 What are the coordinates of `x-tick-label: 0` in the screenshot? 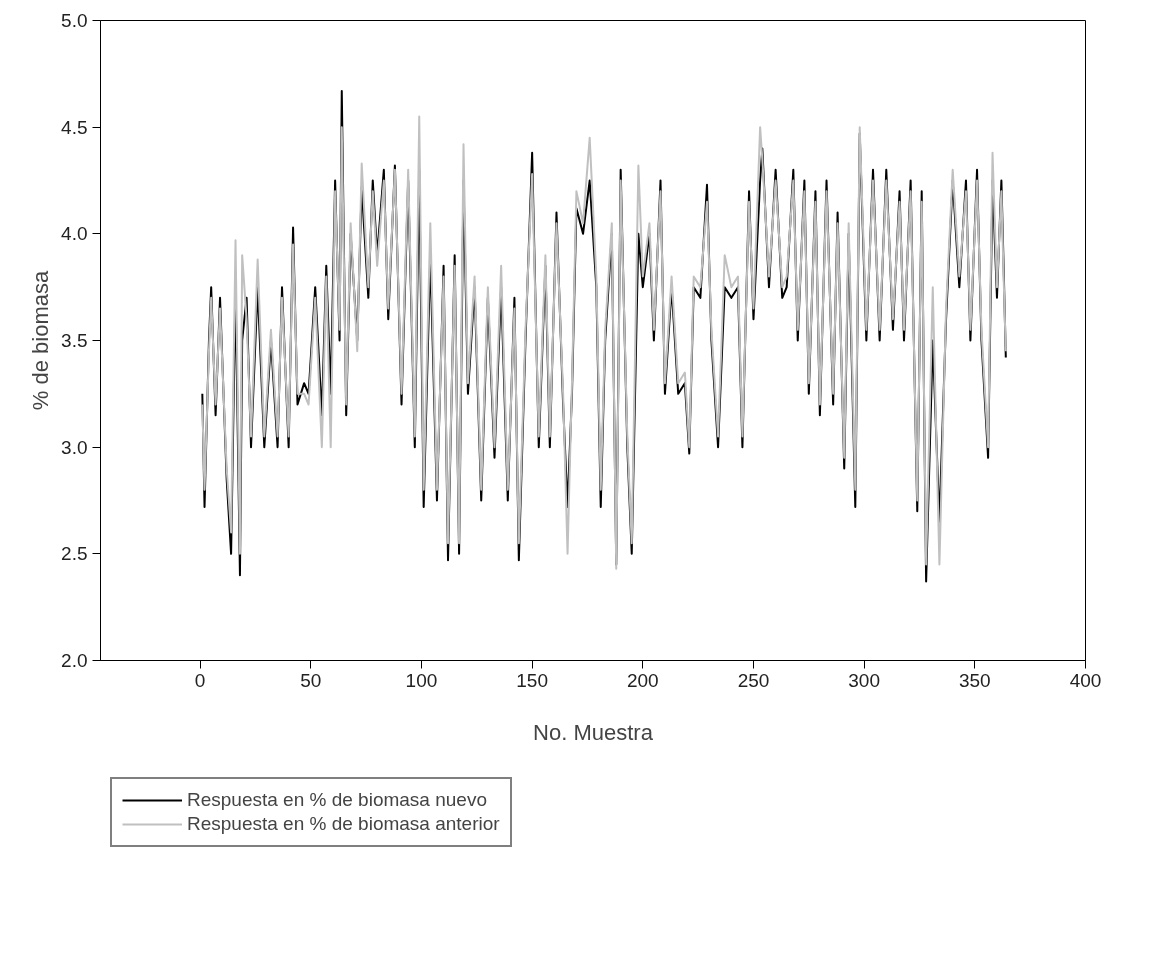 It's located at (200, 680).